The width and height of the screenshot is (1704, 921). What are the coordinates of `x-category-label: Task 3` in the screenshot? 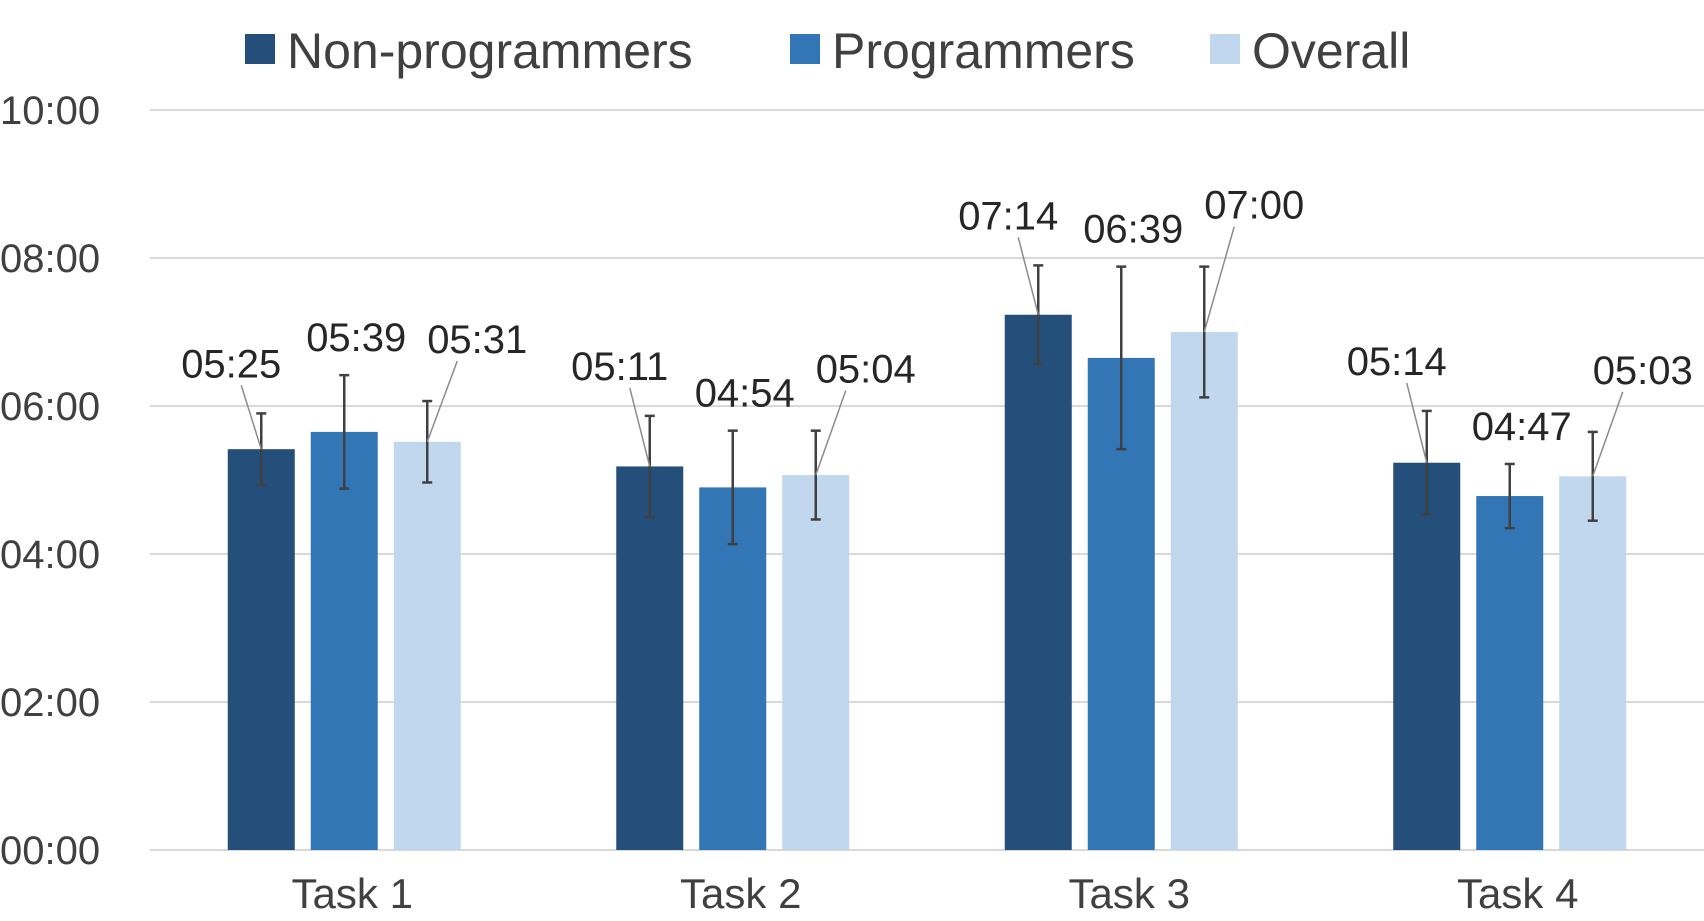 It's located at (1129, 893).